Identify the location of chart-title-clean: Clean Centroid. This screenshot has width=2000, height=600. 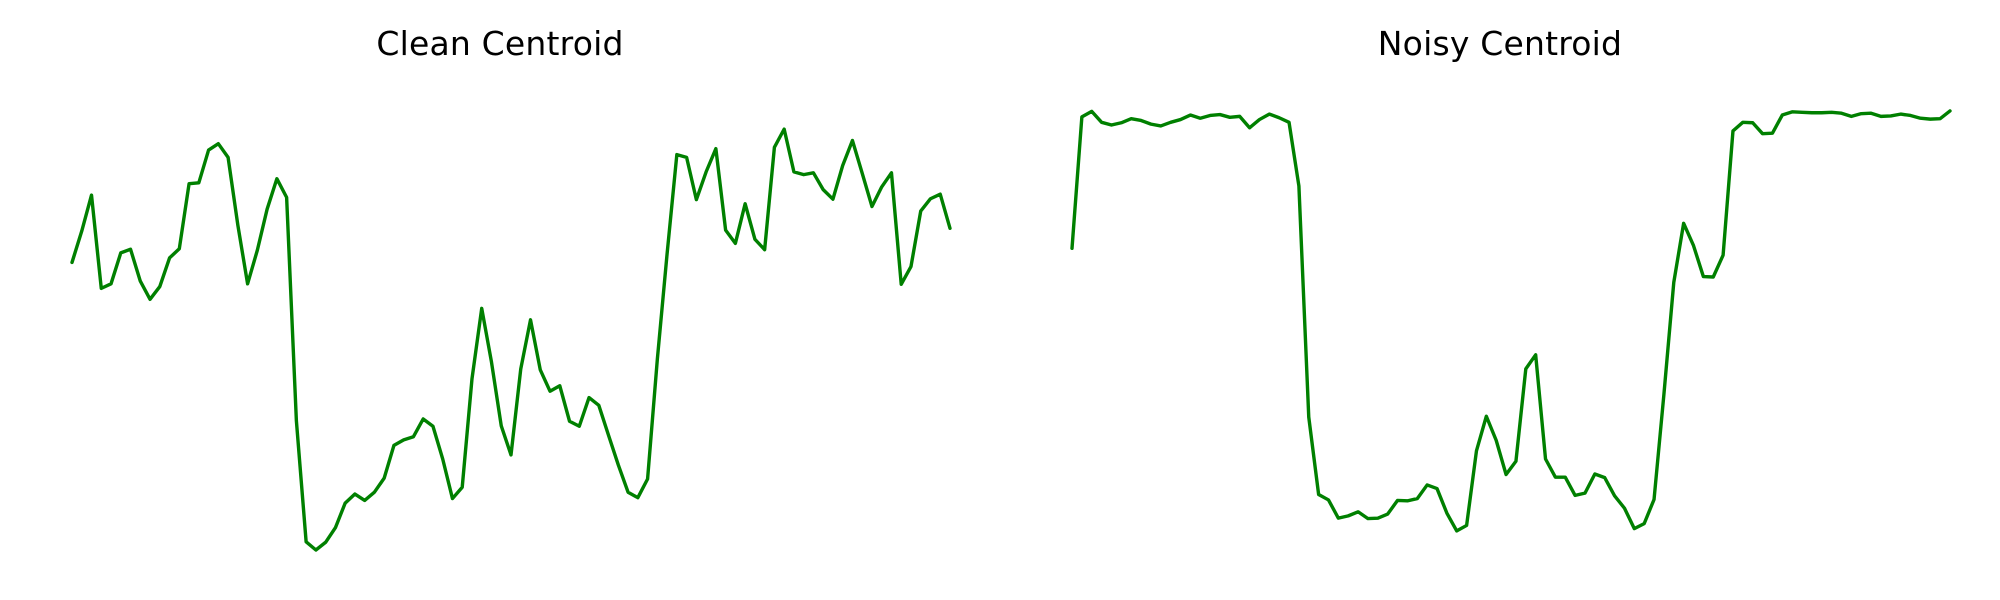
(500, 43).